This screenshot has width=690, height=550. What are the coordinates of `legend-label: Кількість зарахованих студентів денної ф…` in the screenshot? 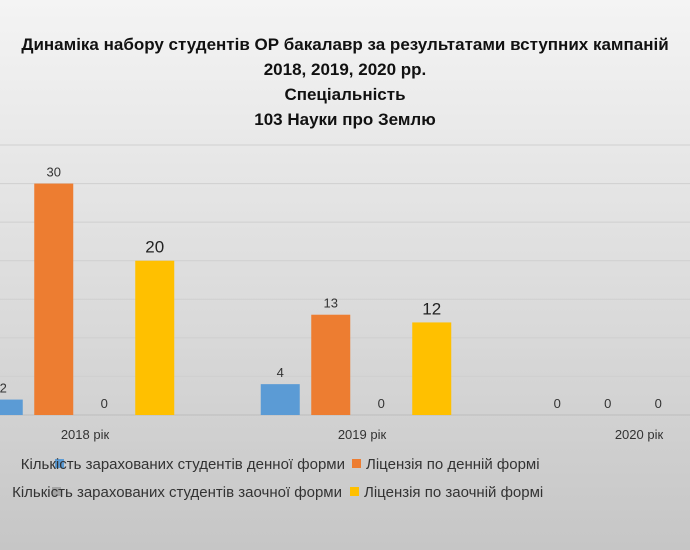 It's located at (183, 464).